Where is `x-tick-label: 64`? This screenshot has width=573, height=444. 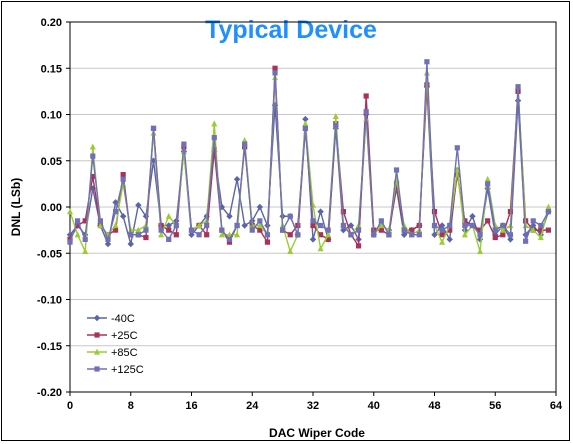 x-tick-label: 64 is located at coordinates (556, 406).